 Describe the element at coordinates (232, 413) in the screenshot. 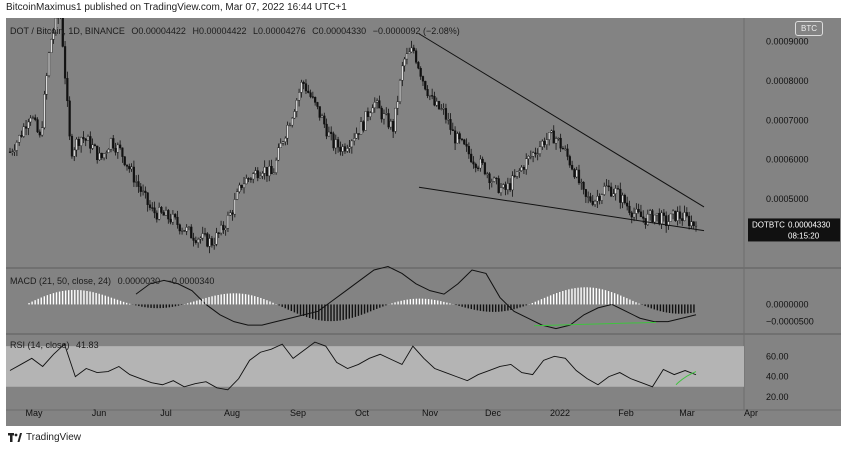

I see `time-tick-label: Aug` at that location.